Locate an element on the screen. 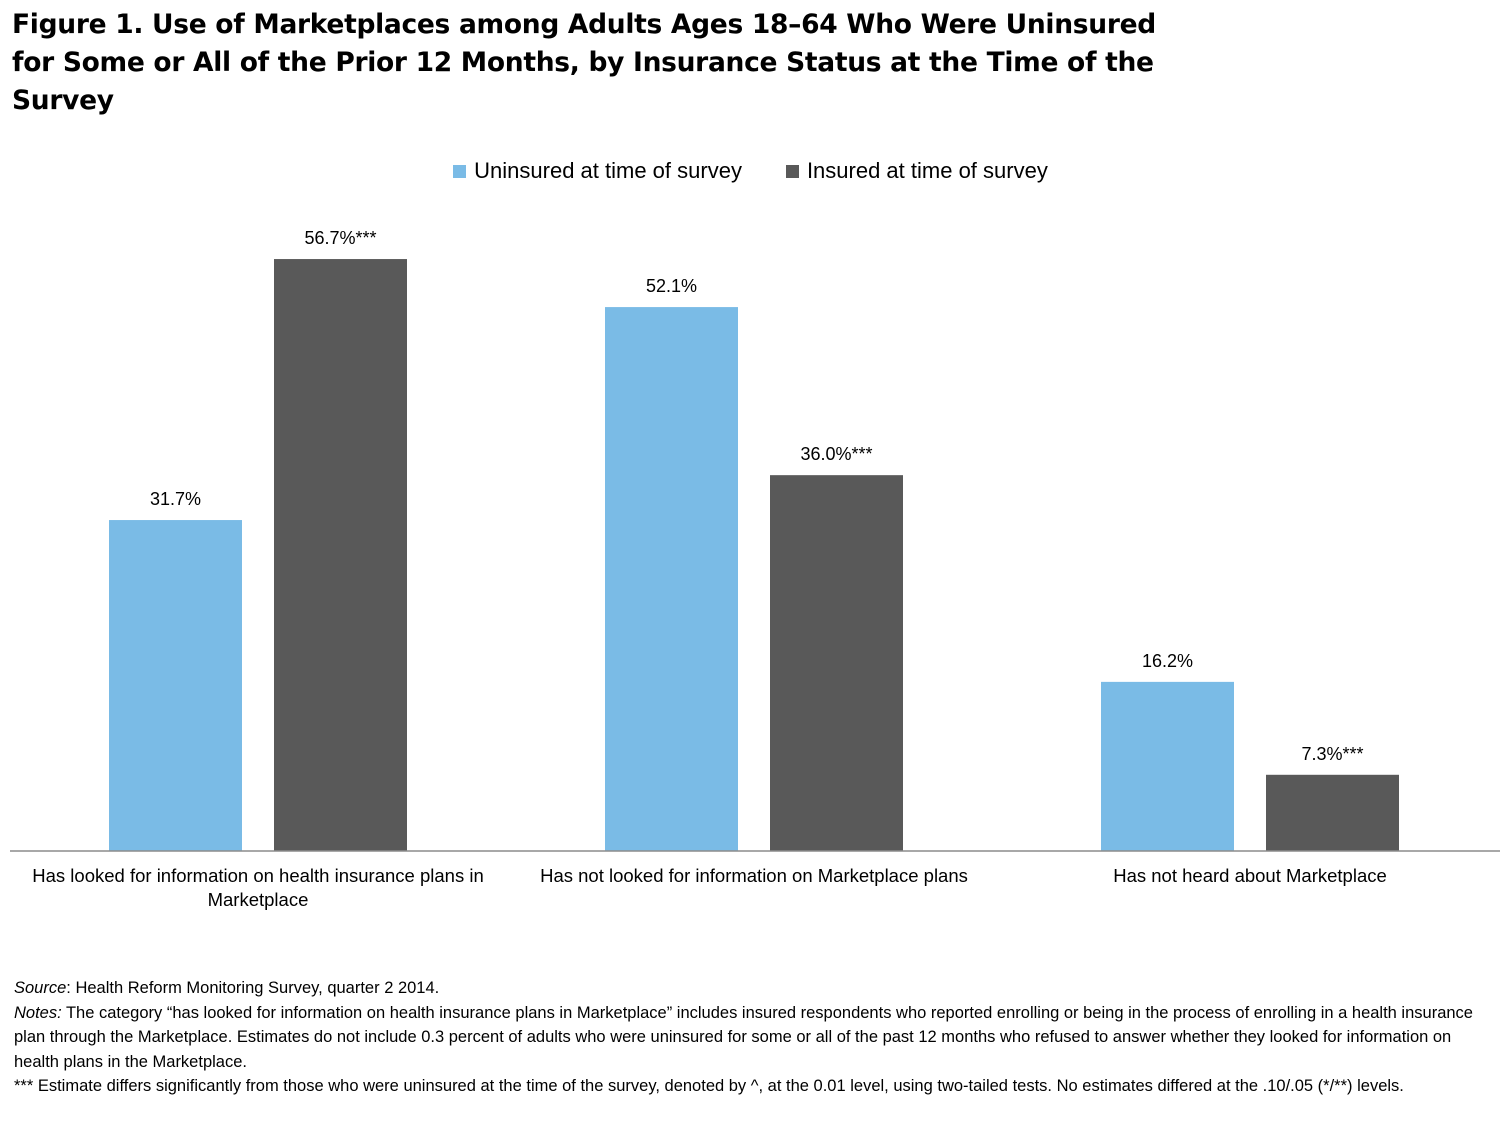 This screenshot has width=1501, height=1126. legend-item-insured: Insured at time of survey is located at coordinates (916, 171).